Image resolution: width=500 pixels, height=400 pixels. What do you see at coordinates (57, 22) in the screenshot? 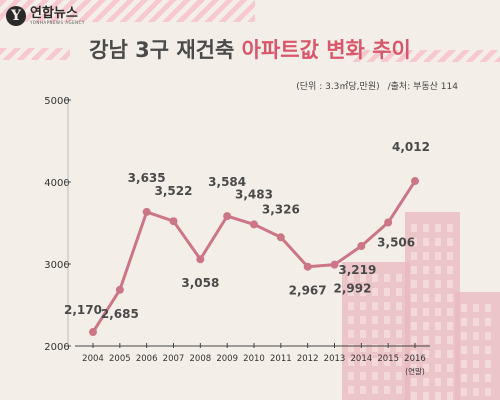
I see `logo-subtitle: YONHAPNEWS AGENCY` at bounding box center [57, 22].